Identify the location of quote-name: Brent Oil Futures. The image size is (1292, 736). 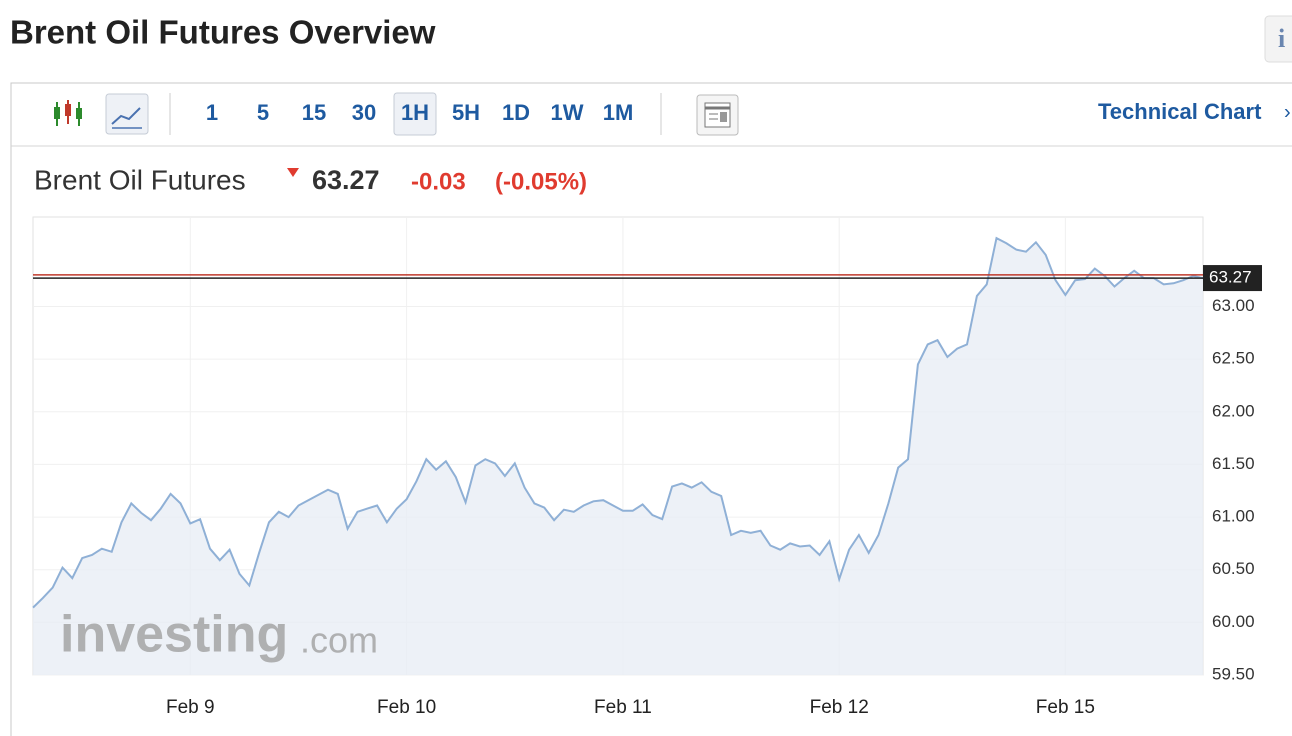
(140, 179).